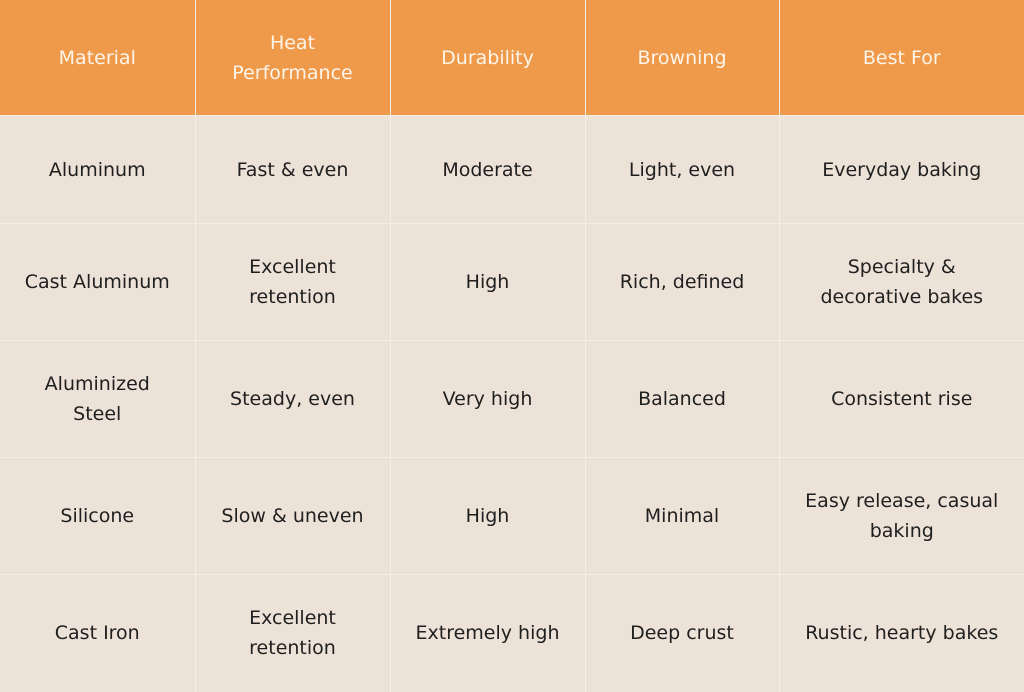  I want to click on header-heat-performance: Heat Performance, so click(292, 58).